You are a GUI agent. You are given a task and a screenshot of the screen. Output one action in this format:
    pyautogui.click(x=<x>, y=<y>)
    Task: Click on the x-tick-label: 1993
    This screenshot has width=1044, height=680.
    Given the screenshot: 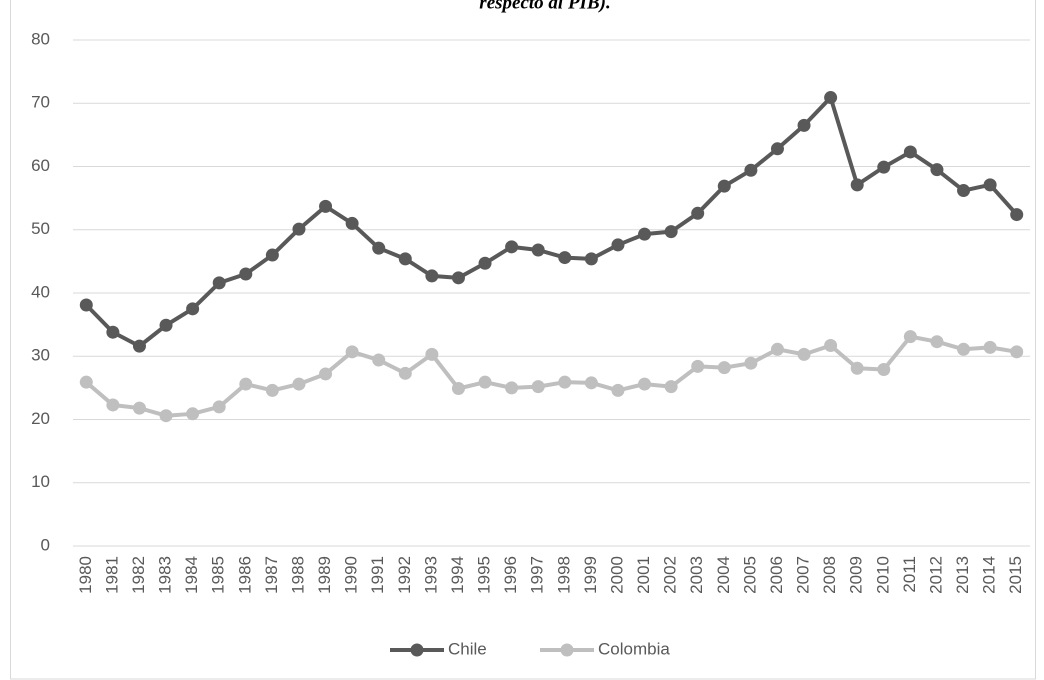 What is the action you would take?
    pyautogui.click(x=430, y=575)
    